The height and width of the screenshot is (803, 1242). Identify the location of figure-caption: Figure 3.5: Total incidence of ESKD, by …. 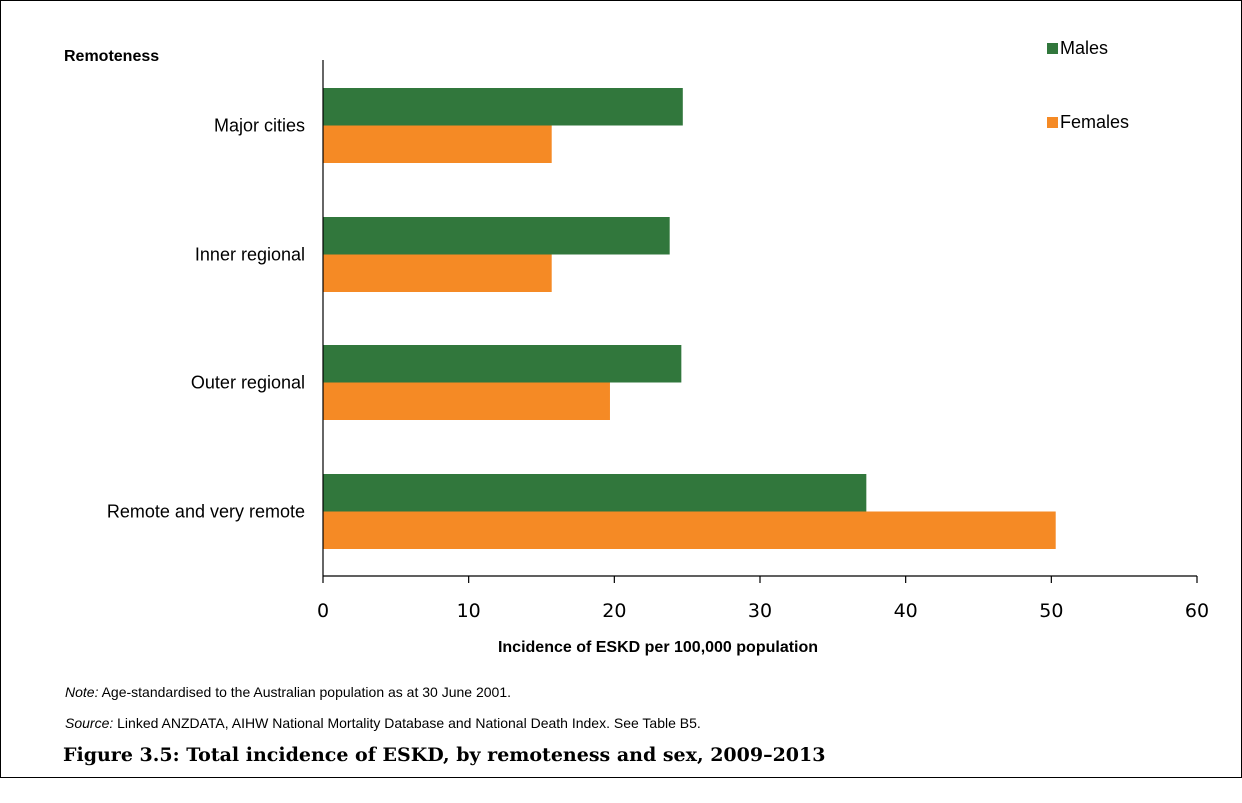
(444, 755).